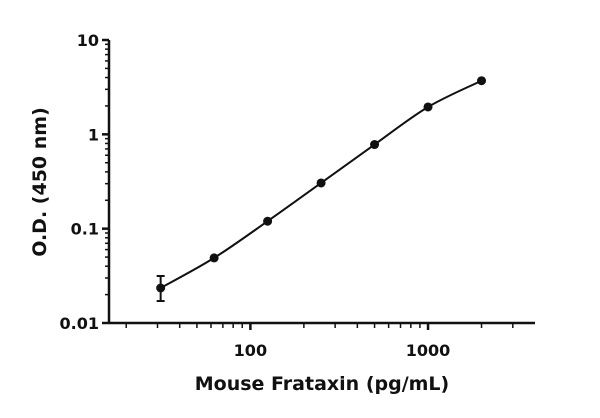  I want to click on x-axis-label: Mouse Frataxin (pg/mL), so click(322, 384).